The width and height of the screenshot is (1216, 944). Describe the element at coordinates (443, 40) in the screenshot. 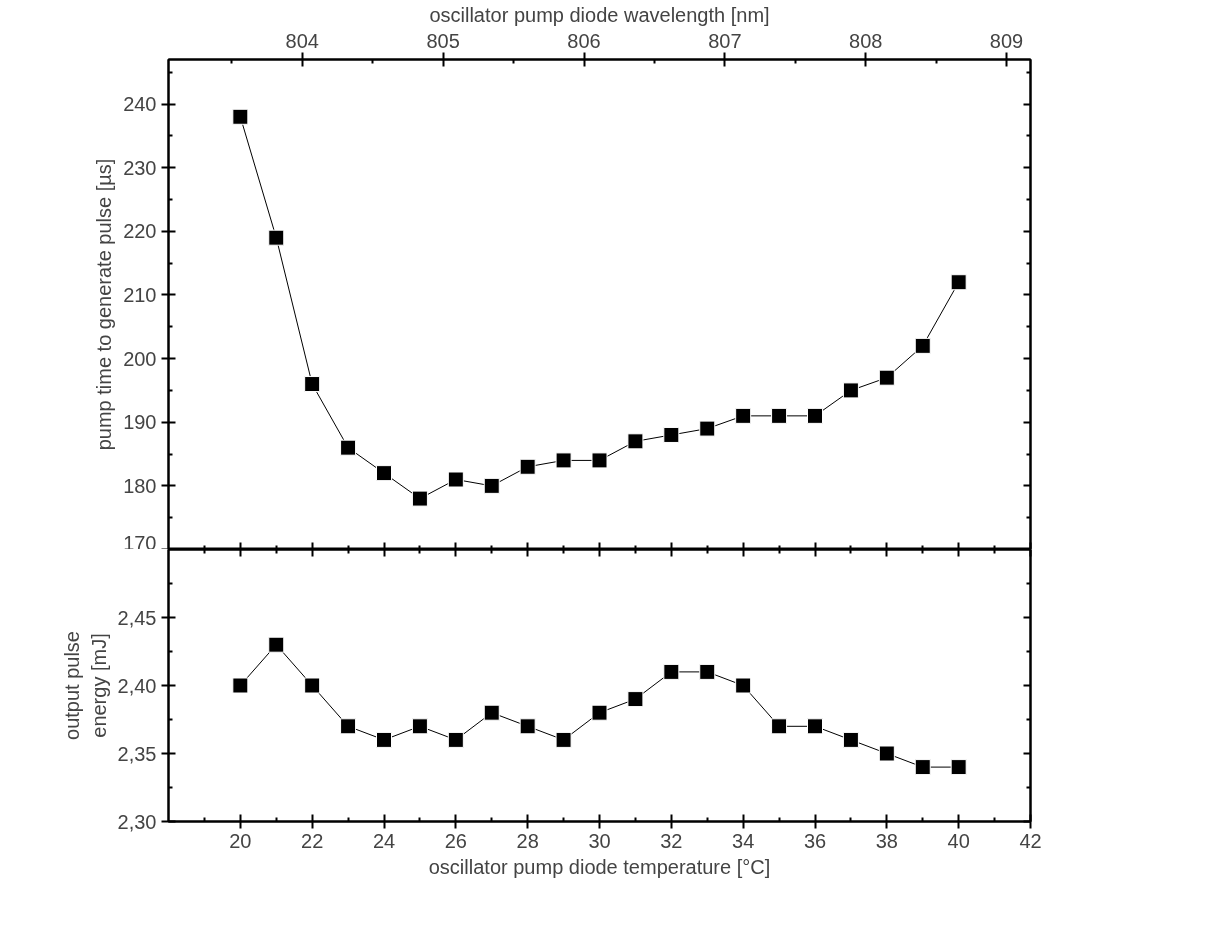

I see `x2-tick-label: 805` at that location.